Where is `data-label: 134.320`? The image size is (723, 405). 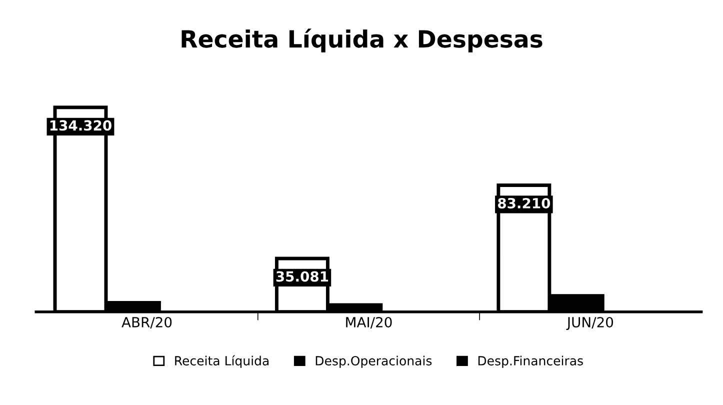
data-label: 134.320 is located at coordinates (81, 125).